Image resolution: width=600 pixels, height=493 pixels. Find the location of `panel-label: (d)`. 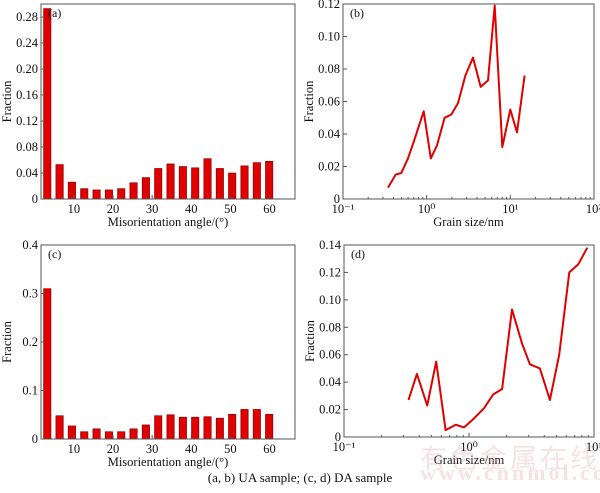

panel-label: (d) is located at coordinates (358, 254).